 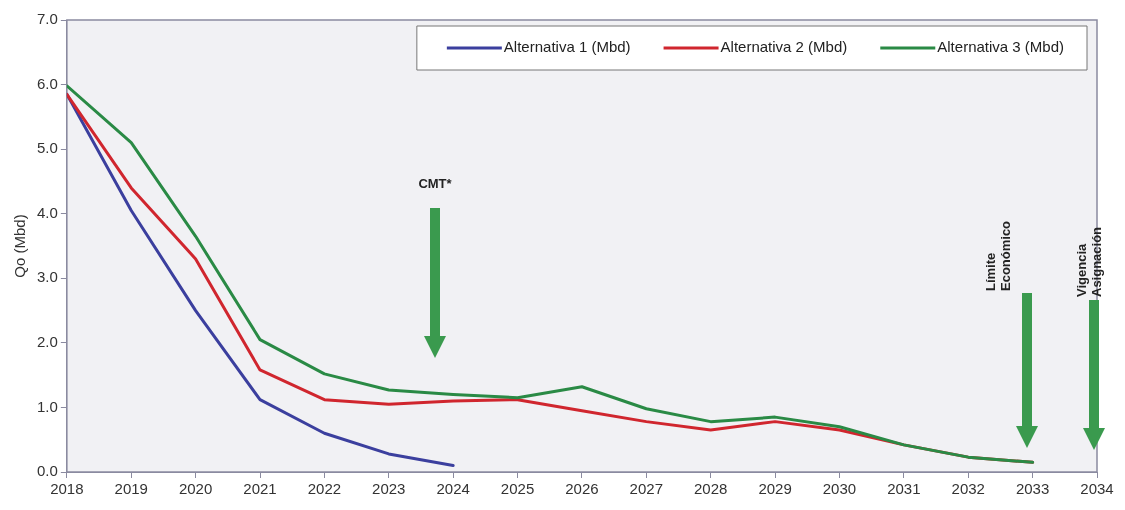 What do you see at coordinates (67, 489) in the screenshot?
I see `x-tick-label: 2018` at bounding box center [67, 489].